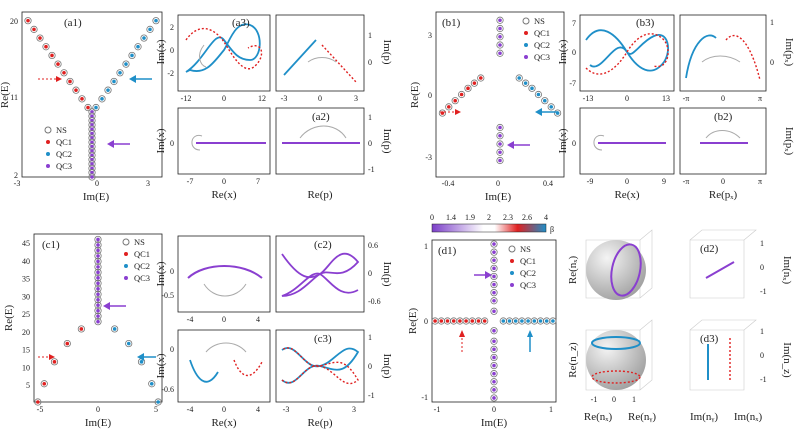 The image size is (800, 438). I want to click on legend-qc1: QC1, so click(64, 142).